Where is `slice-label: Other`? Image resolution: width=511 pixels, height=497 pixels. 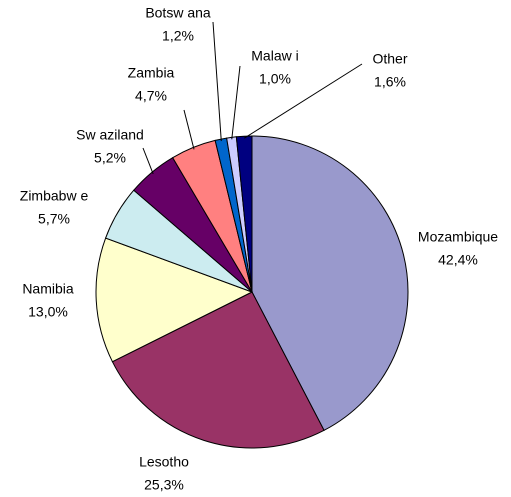 slice-label: Other is located at coordinates (389, 59).